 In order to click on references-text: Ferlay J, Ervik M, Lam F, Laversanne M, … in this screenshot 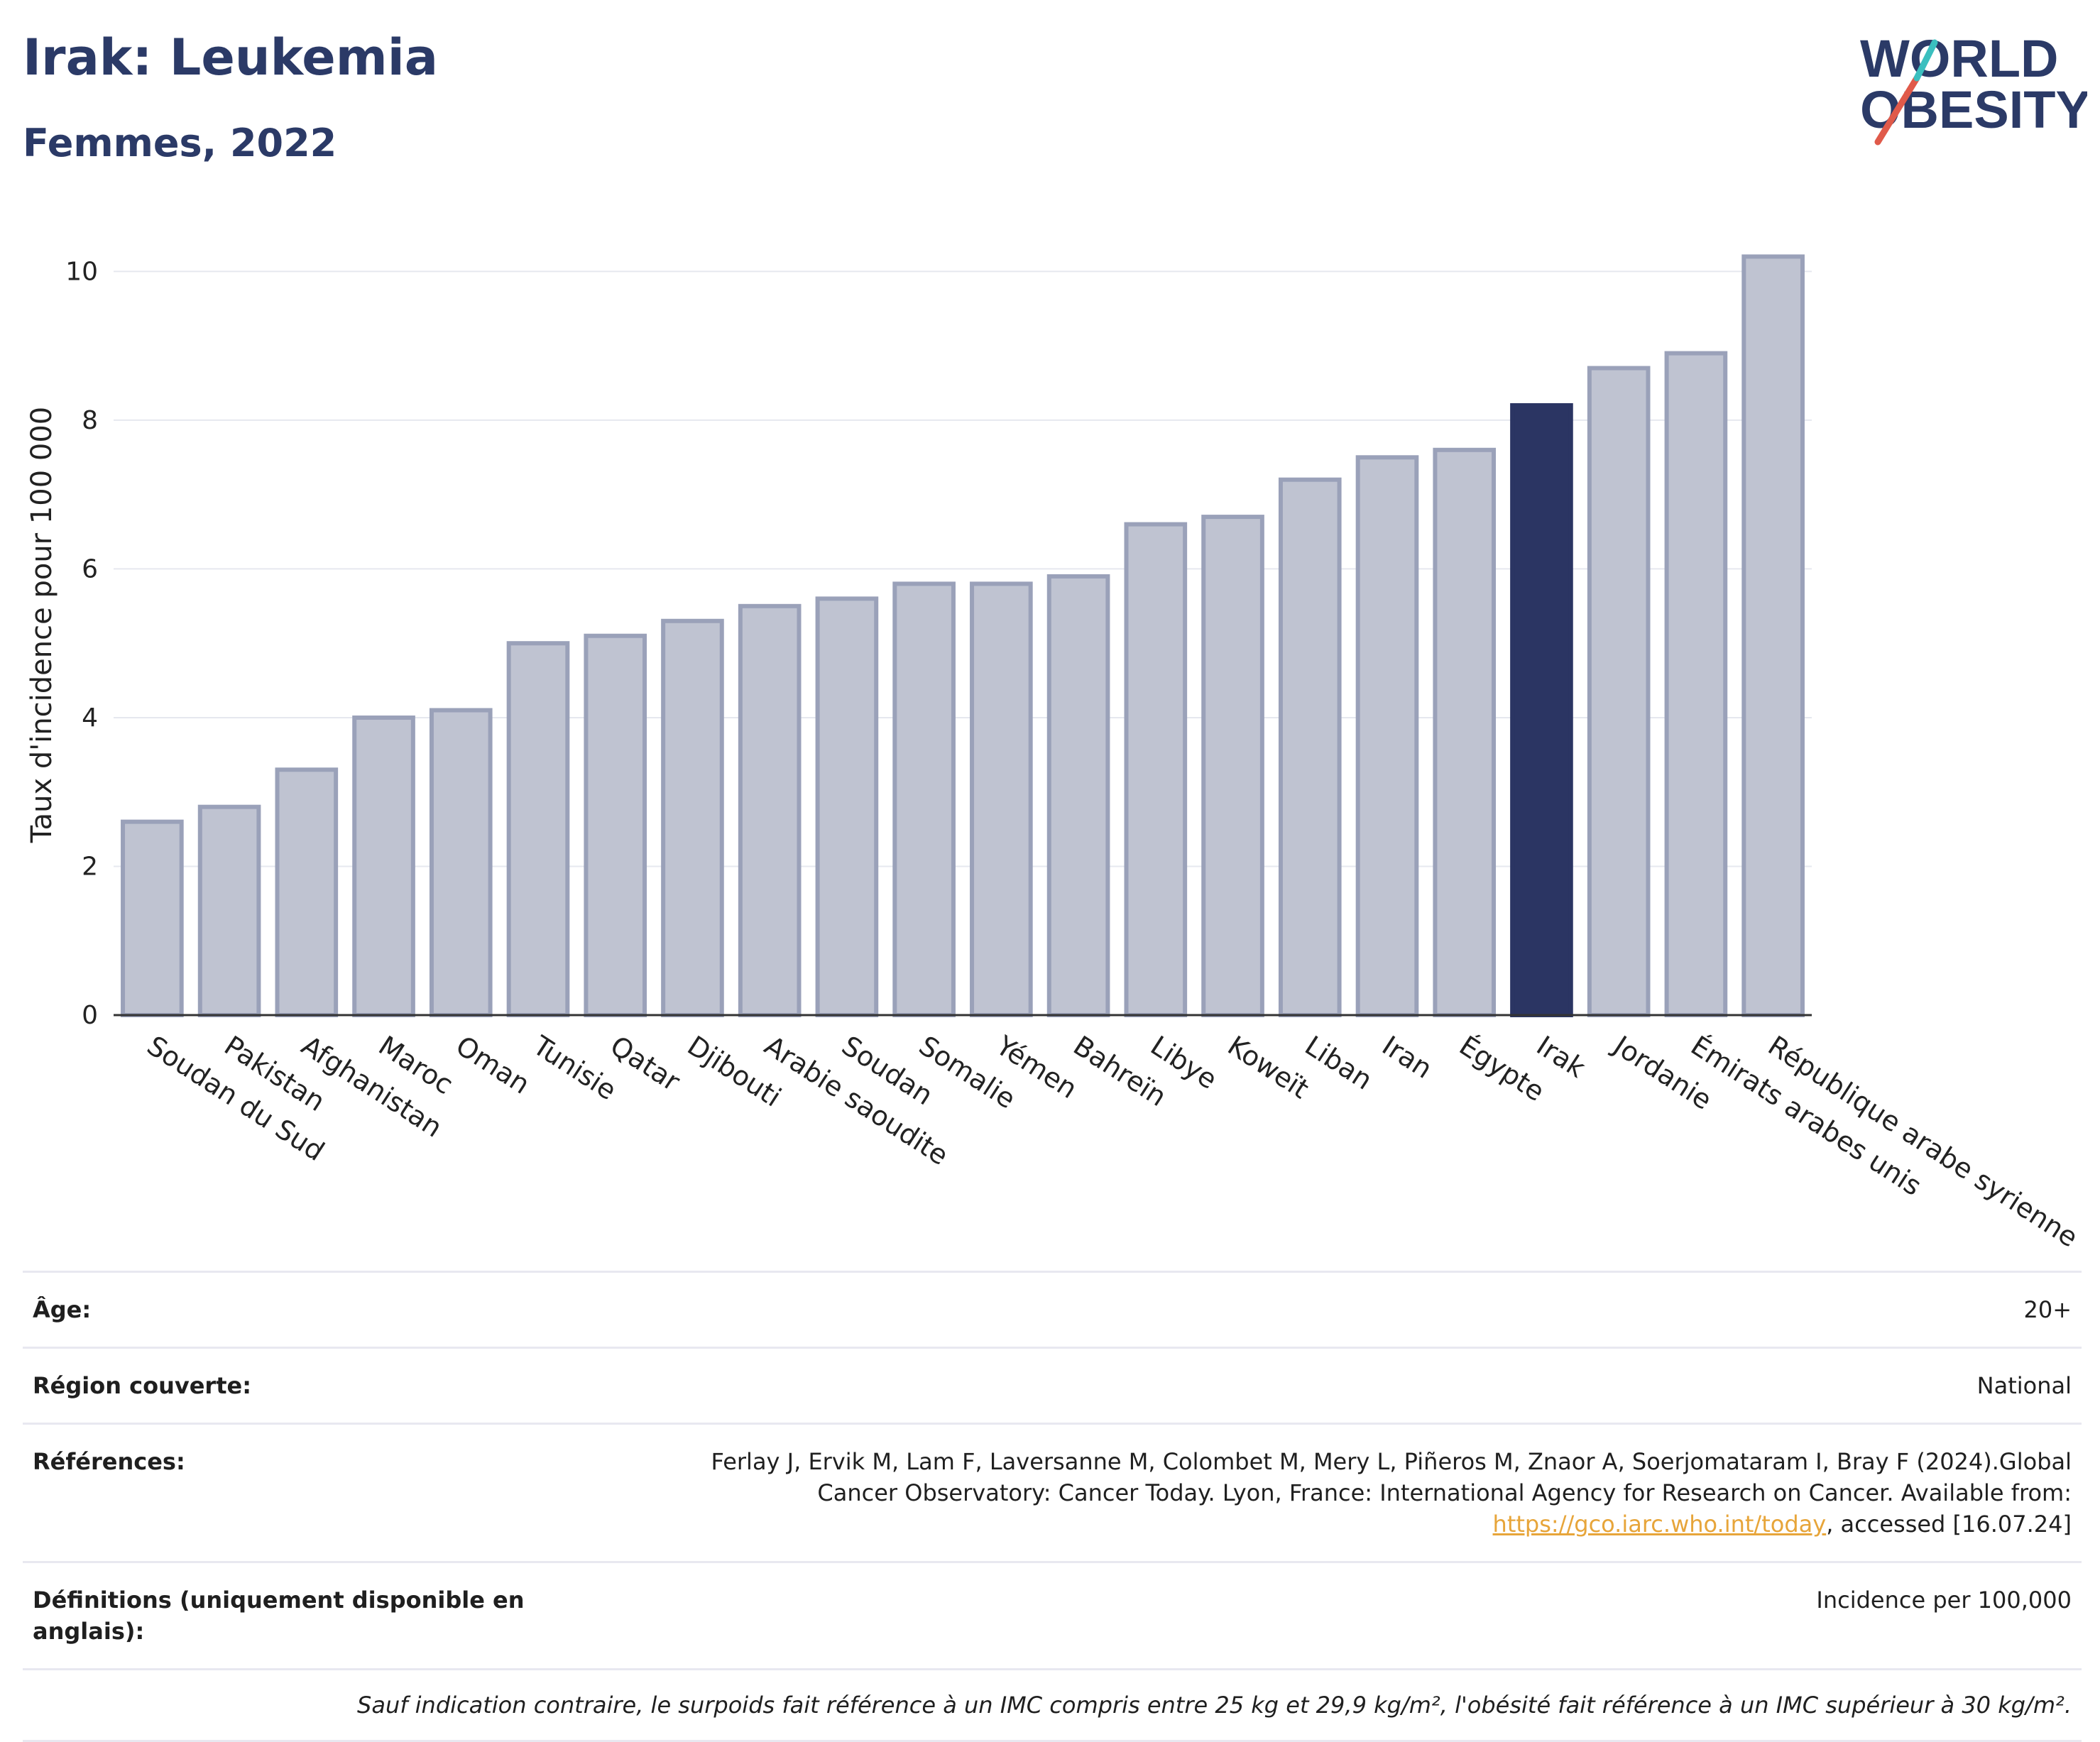, I will do `click(1391, 1477)`.